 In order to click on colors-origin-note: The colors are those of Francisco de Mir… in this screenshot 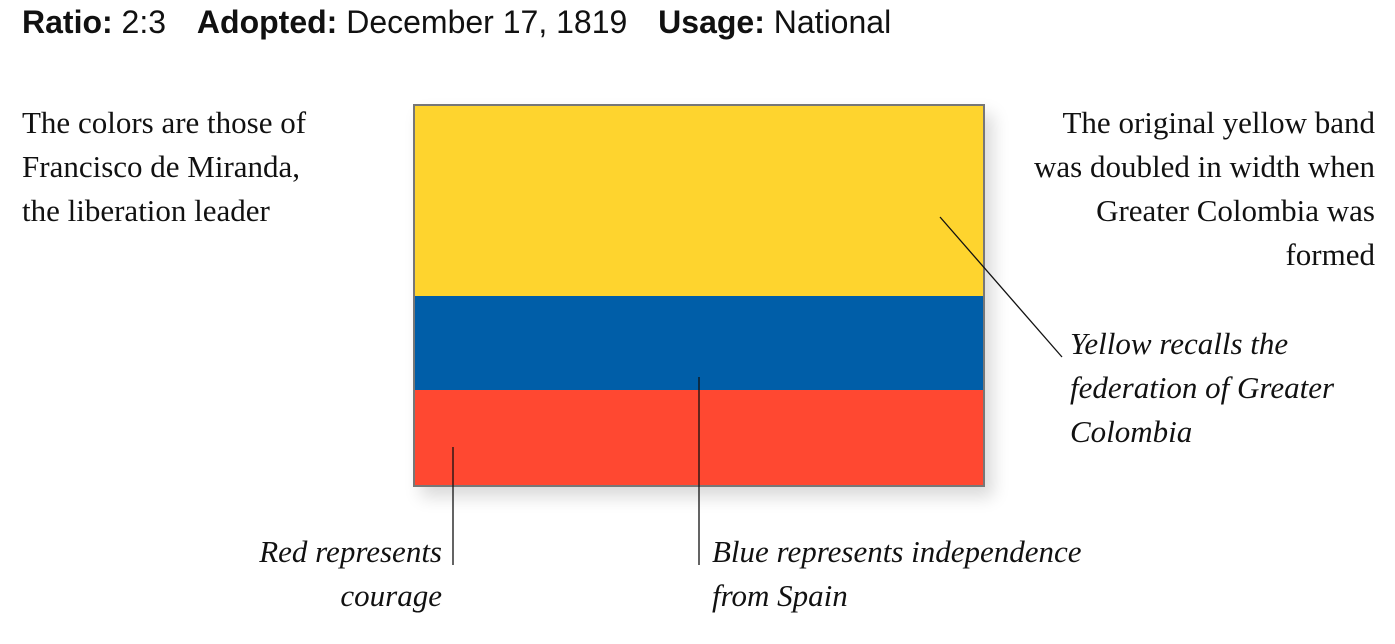, I will do `click(164, 166)`.